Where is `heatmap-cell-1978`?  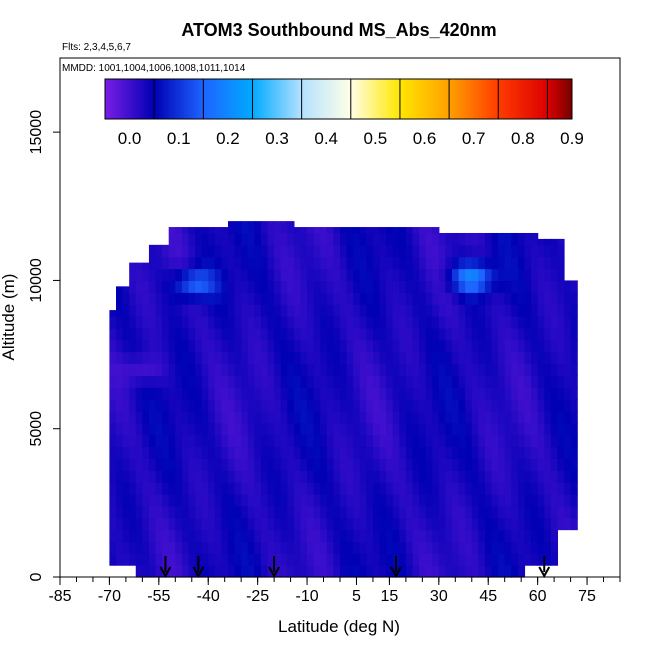
heatmap-cell-1978 is located at coordinates (554, 263).